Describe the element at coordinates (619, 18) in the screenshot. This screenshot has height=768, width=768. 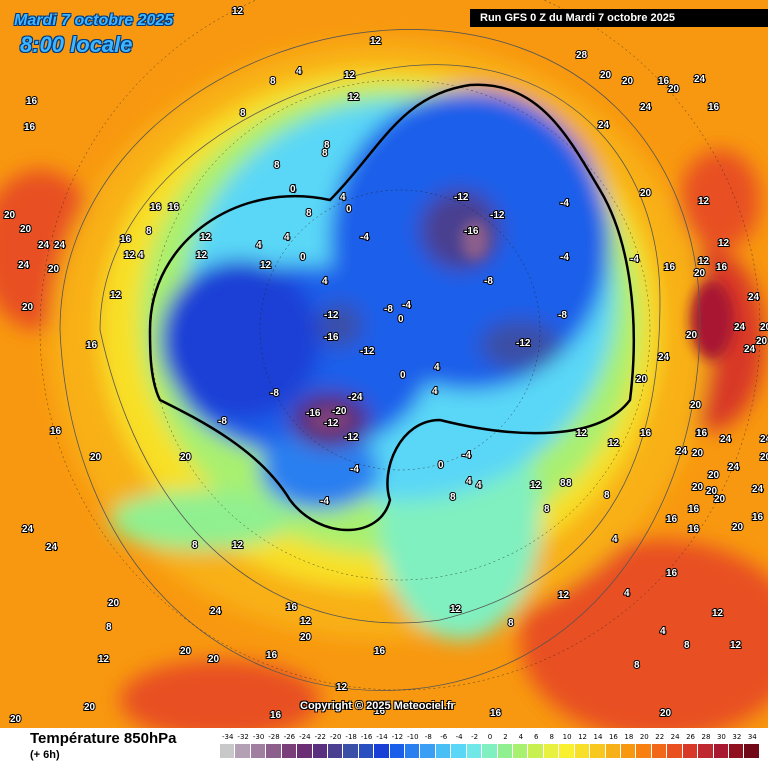
I see `model-run-label: Run GFS 0 Z du Mardi 7 octobre 2025` at that location.